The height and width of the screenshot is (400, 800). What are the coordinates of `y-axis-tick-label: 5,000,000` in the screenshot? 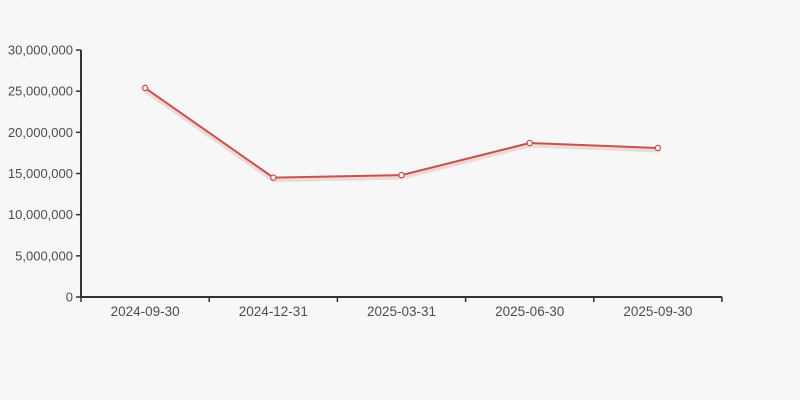 It's located at (44, 255).